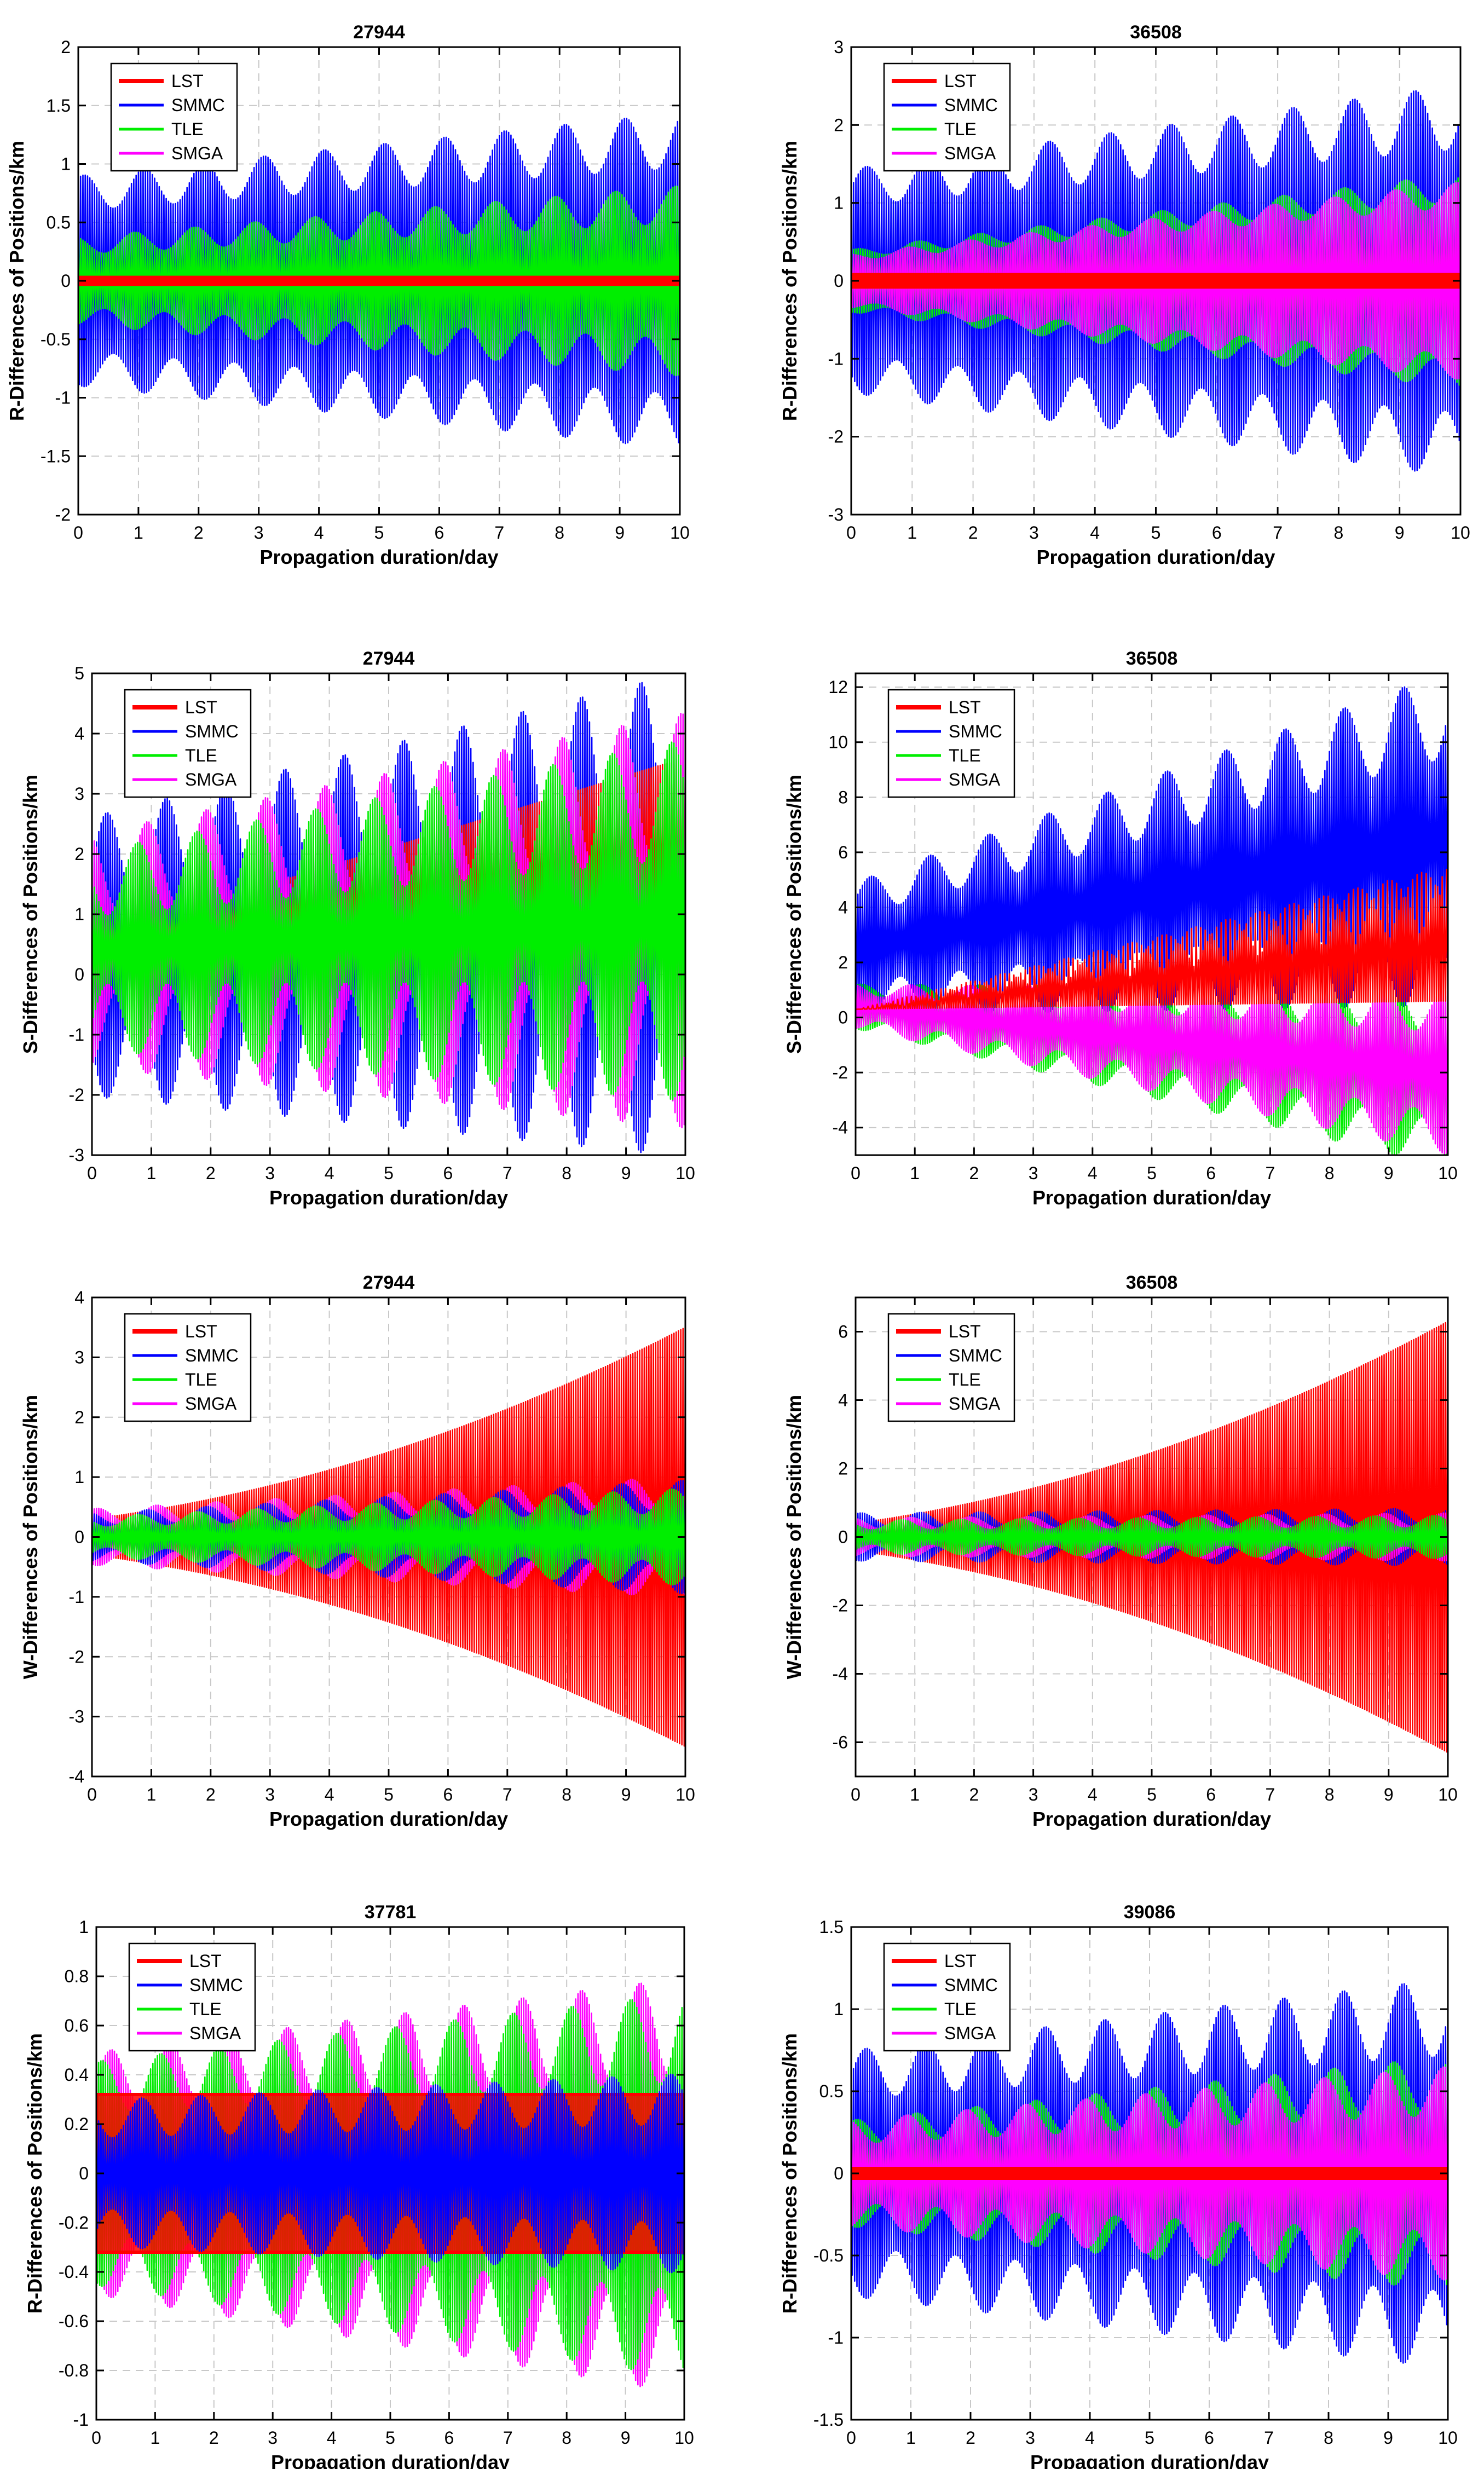 The width and height of the screenshot is (1484, 2469). Describe the element at coordinates (77, 2075) in the screenshot. I see `y-tick-label: 0.4` at that location.